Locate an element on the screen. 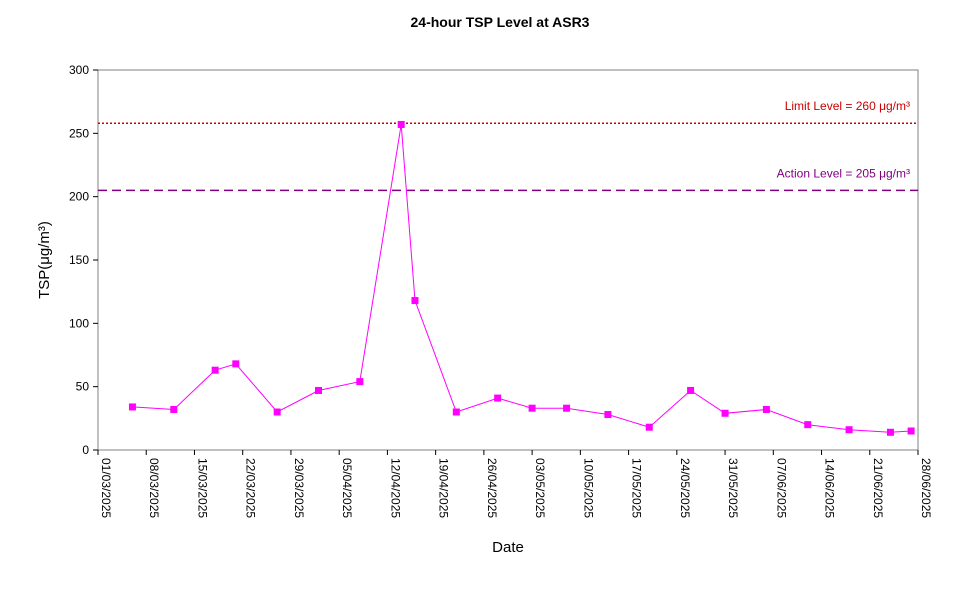 Image resolution: width=967 pixels, height=590 pixels. x-tick-label: 19/04/2025 is located at coordinates (444, 488).